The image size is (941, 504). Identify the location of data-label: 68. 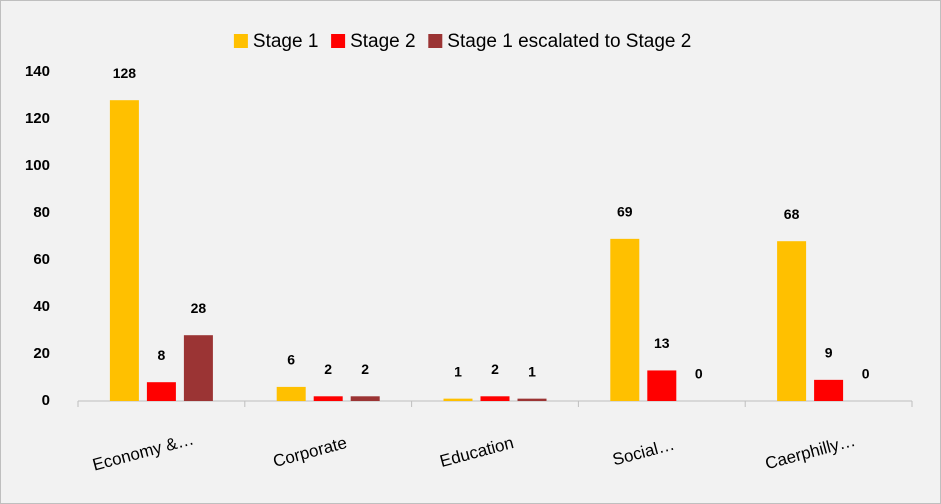
(792, 214).